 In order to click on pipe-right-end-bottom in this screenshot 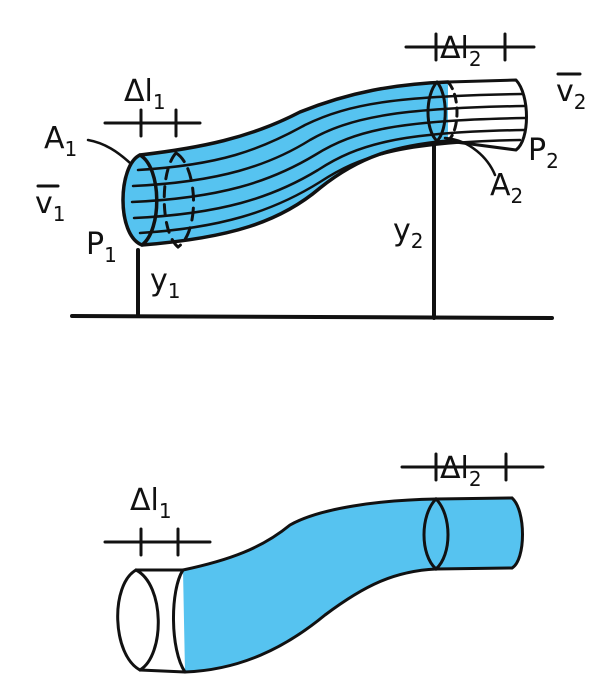, I will do `click(517, 533)`.